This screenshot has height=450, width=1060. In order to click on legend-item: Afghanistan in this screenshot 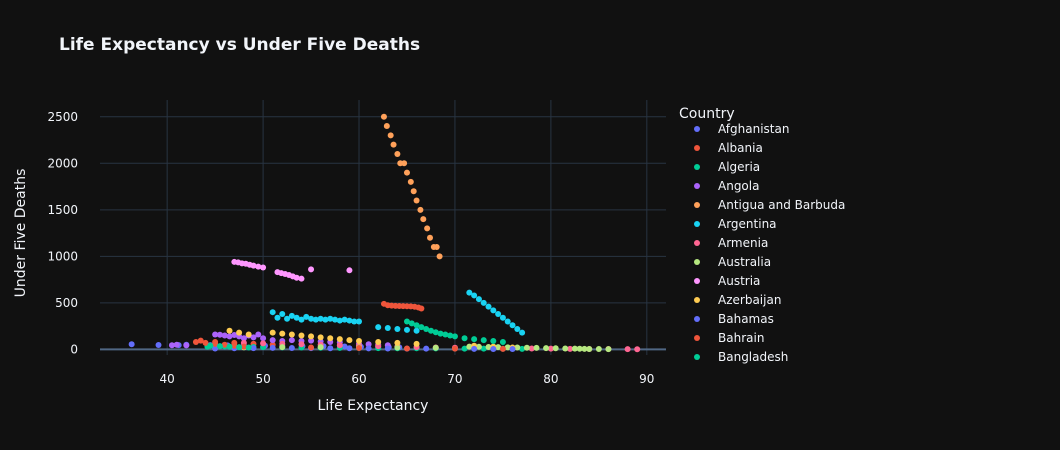, I will do `click(741, 129)`.